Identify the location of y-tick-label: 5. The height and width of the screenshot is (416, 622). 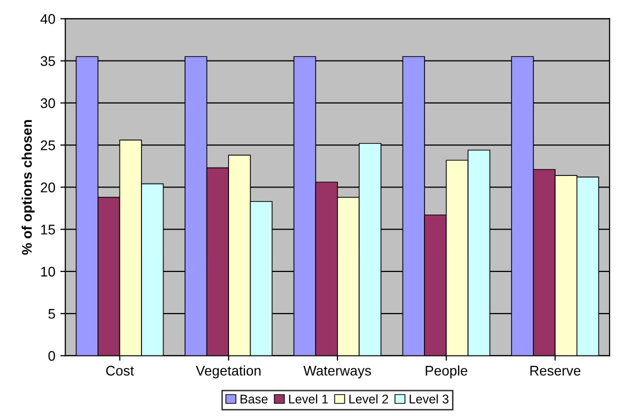
(52, 314).